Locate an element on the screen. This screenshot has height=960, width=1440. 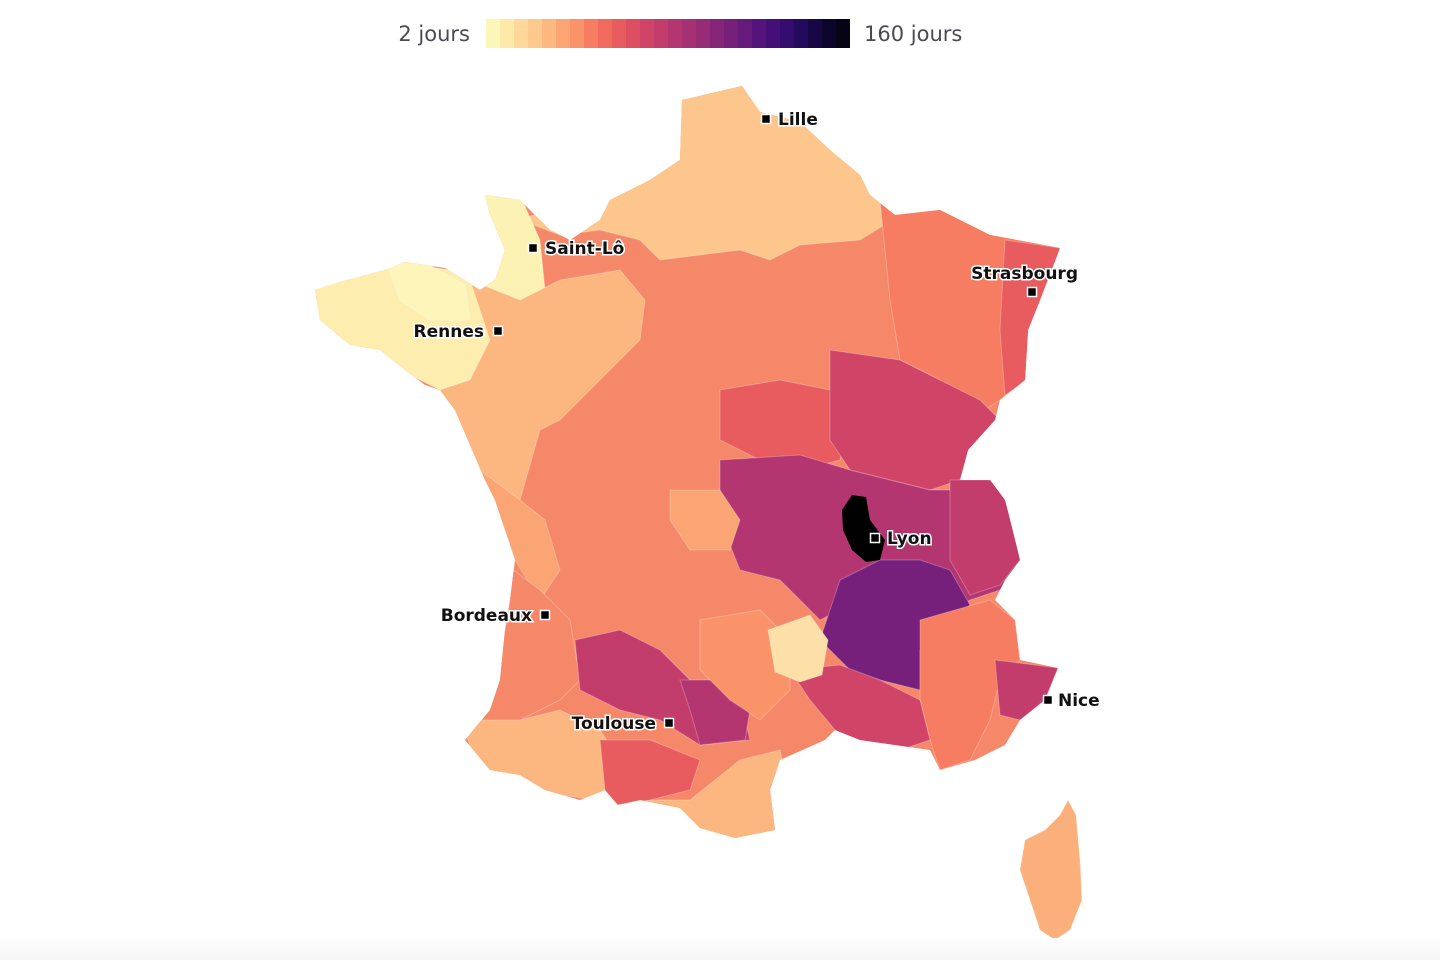
legend-min-label: 2 jours is located at coordinates (434, 34).